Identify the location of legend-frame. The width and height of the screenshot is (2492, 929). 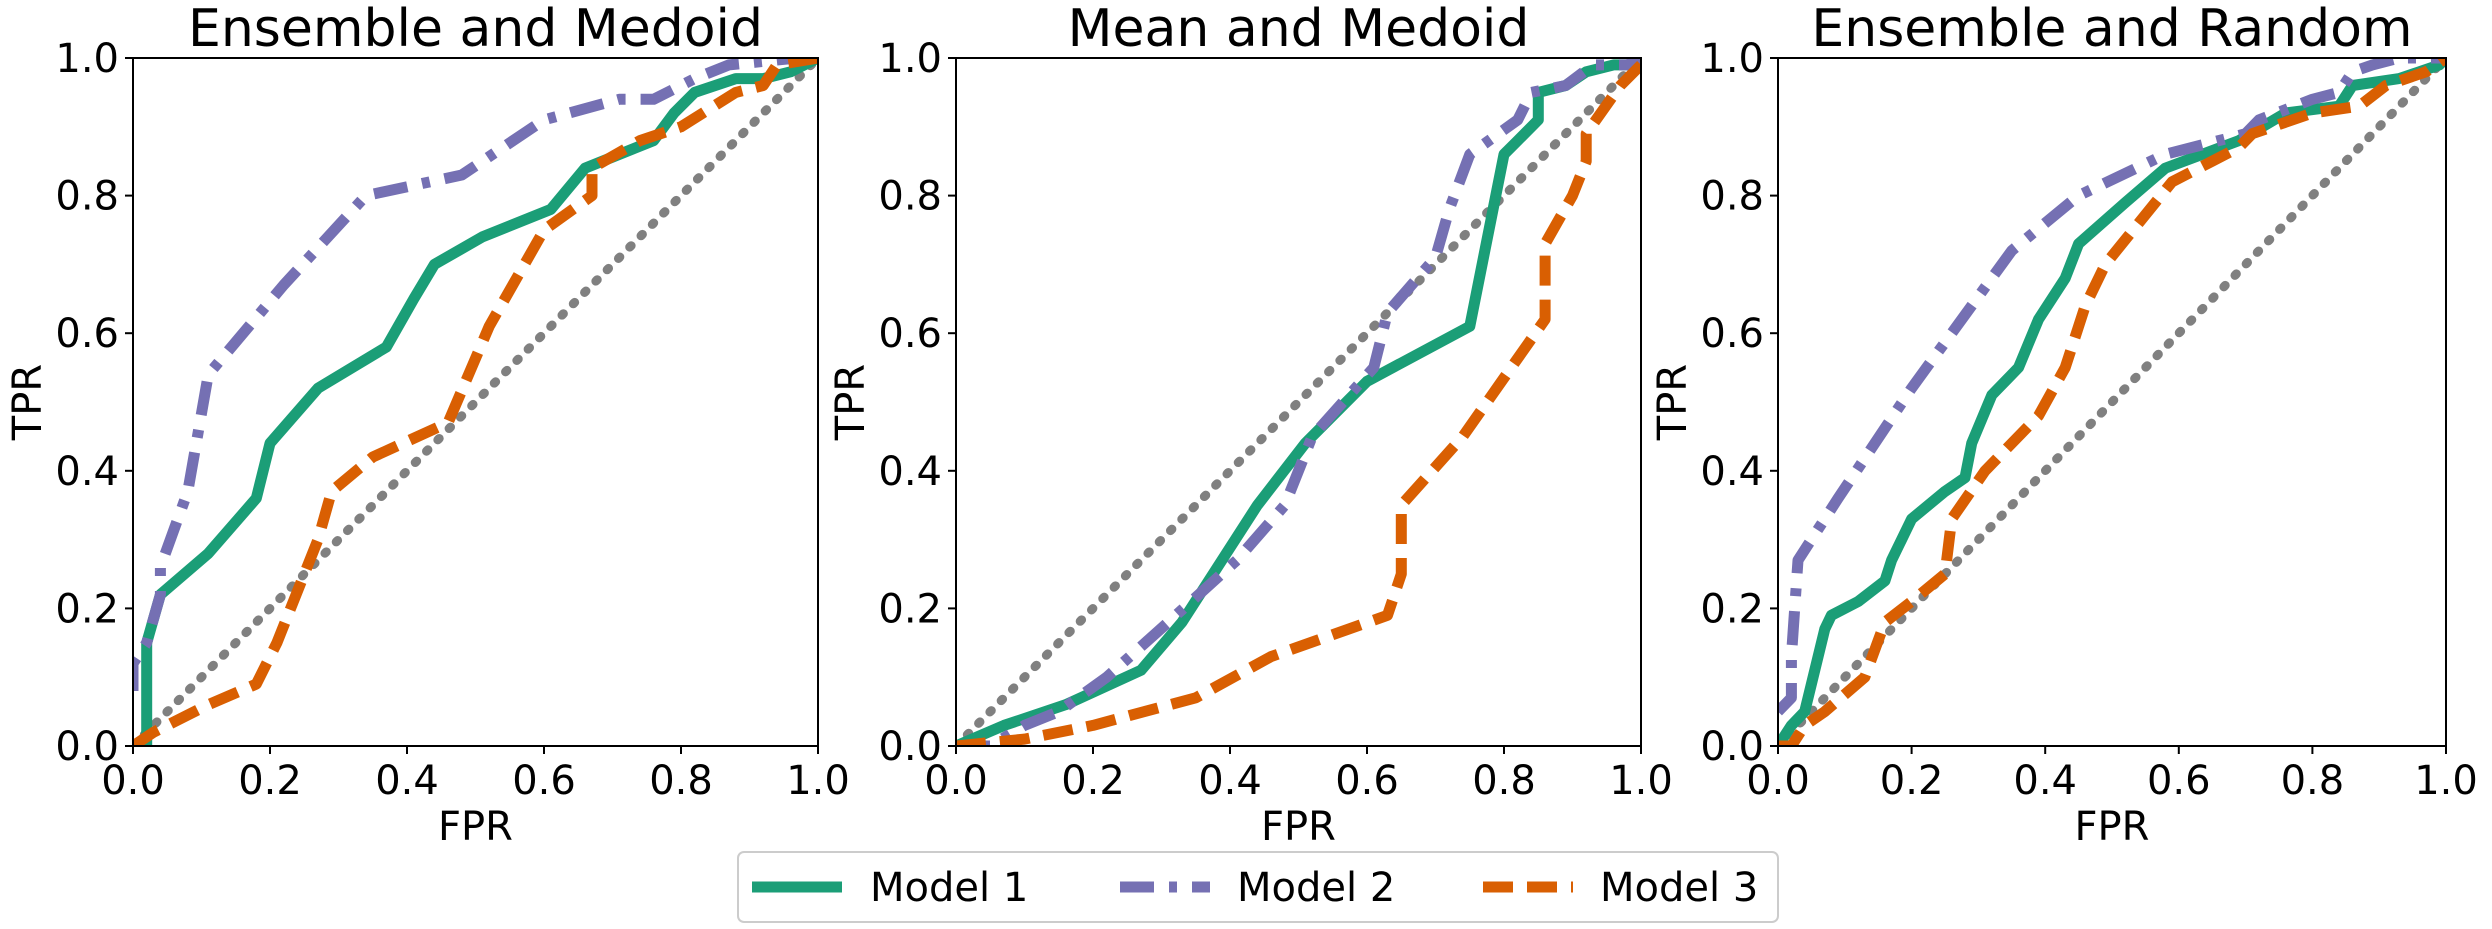
(1258, 887).